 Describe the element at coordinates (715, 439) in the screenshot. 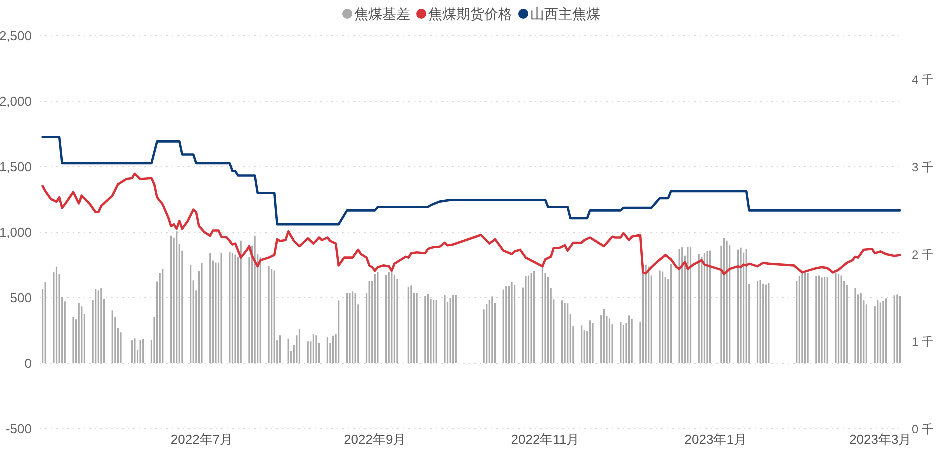

I see `x-tick-label: 2023年1月` at that location.